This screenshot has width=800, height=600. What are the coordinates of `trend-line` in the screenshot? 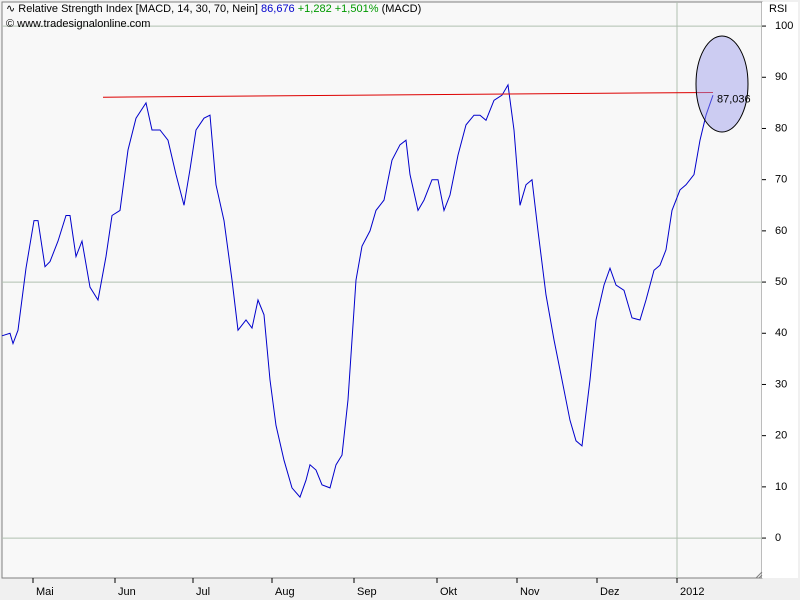 It's located at (408, 94).